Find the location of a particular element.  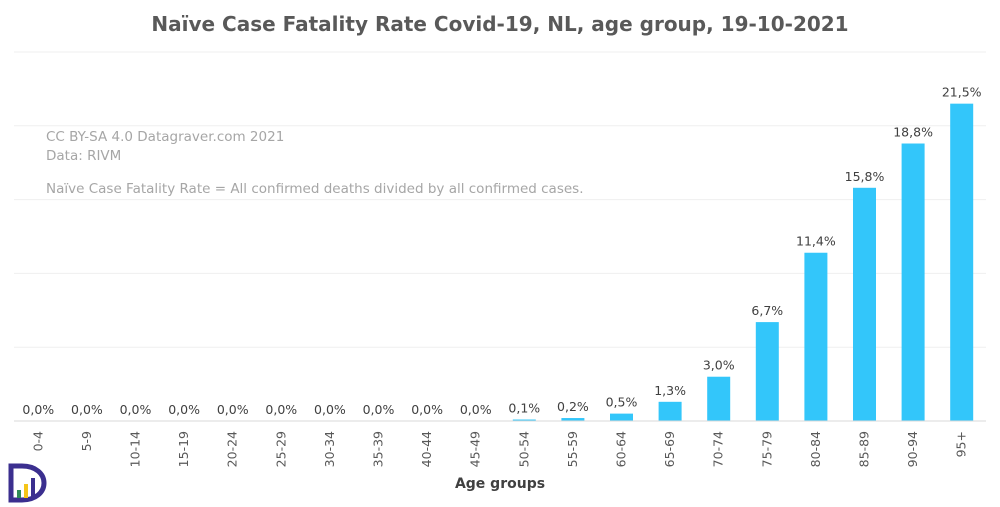

data-label-85-89: 15,8% is located at coordinates (865, 176).